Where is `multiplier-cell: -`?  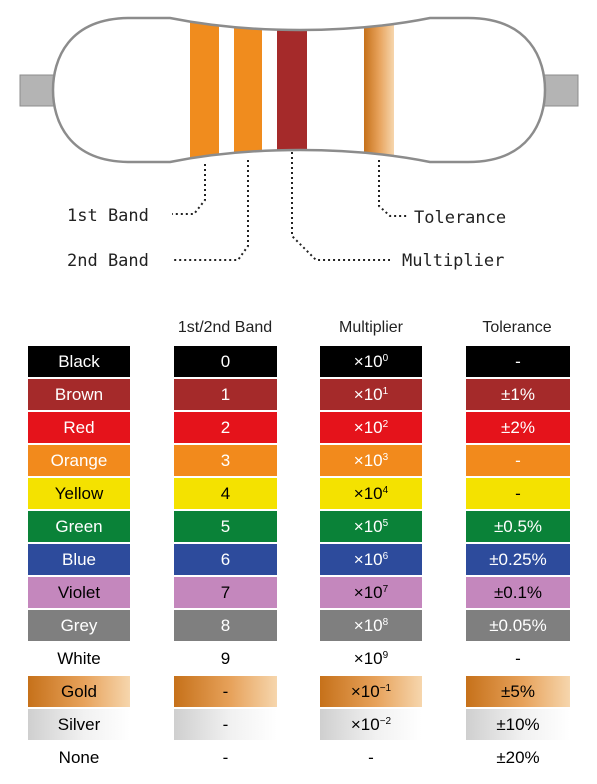 multiplier-cell: - is located at coordinates (371, 757).